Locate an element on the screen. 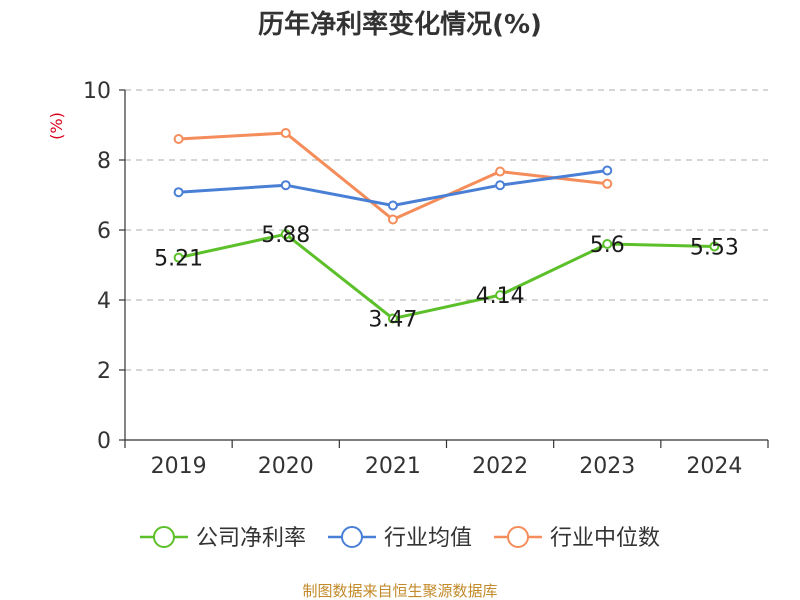 This screenshot has height=600, width=800. data-labels: 5.21 5.88 3.47 4.14 5.6 5.53 is located at coordinates (446, 277).